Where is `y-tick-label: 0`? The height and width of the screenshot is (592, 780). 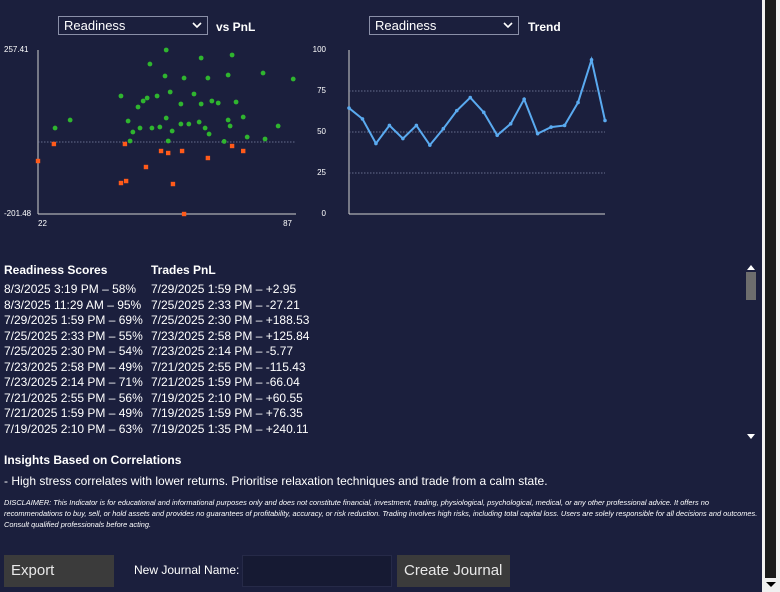 y-tick-label: 0 is located at coordinates (324, 213).